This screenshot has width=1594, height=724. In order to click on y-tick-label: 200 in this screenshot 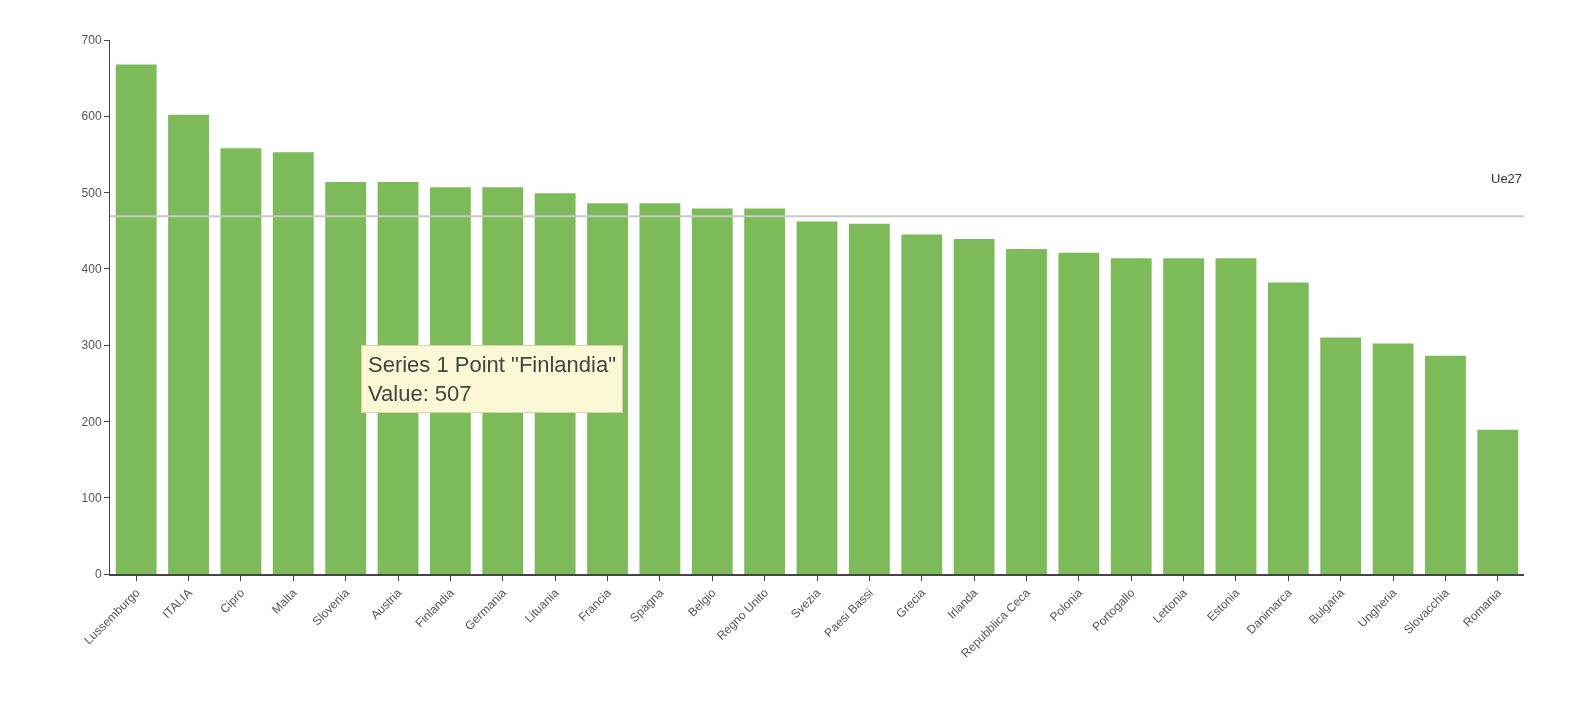, I will do `click(91, 421)`.